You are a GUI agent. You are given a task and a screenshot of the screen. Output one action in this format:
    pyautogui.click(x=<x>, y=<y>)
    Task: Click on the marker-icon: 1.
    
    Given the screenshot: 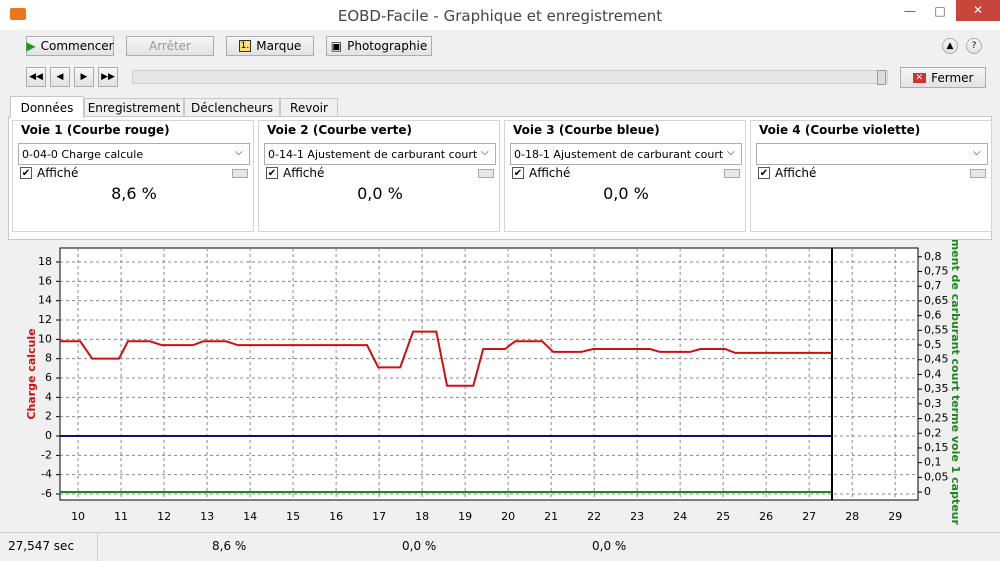 What is the action you would take?
    pyautogui.click(x=245, y=46)
    